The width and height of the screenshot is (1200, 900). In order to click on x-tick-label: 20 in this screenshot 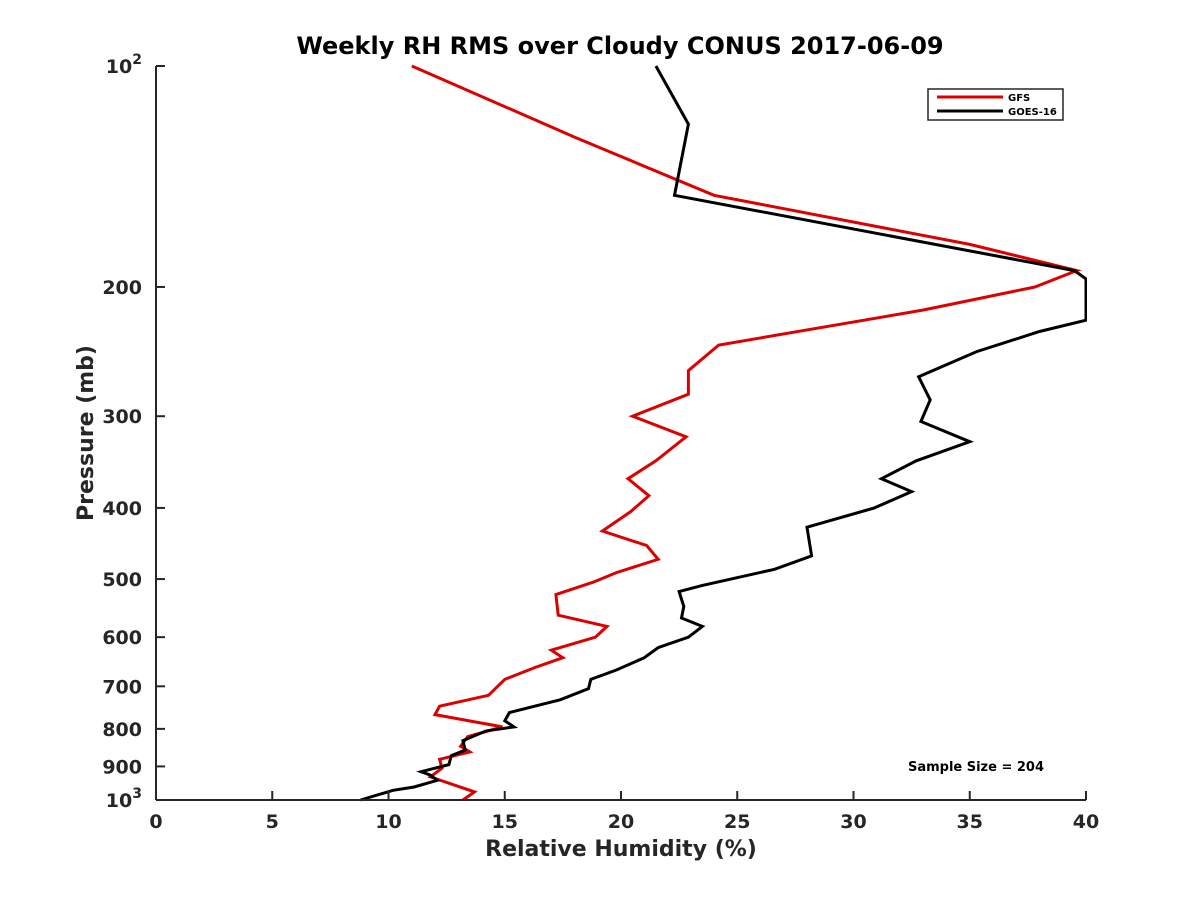, I will do `click(621, 822)`.